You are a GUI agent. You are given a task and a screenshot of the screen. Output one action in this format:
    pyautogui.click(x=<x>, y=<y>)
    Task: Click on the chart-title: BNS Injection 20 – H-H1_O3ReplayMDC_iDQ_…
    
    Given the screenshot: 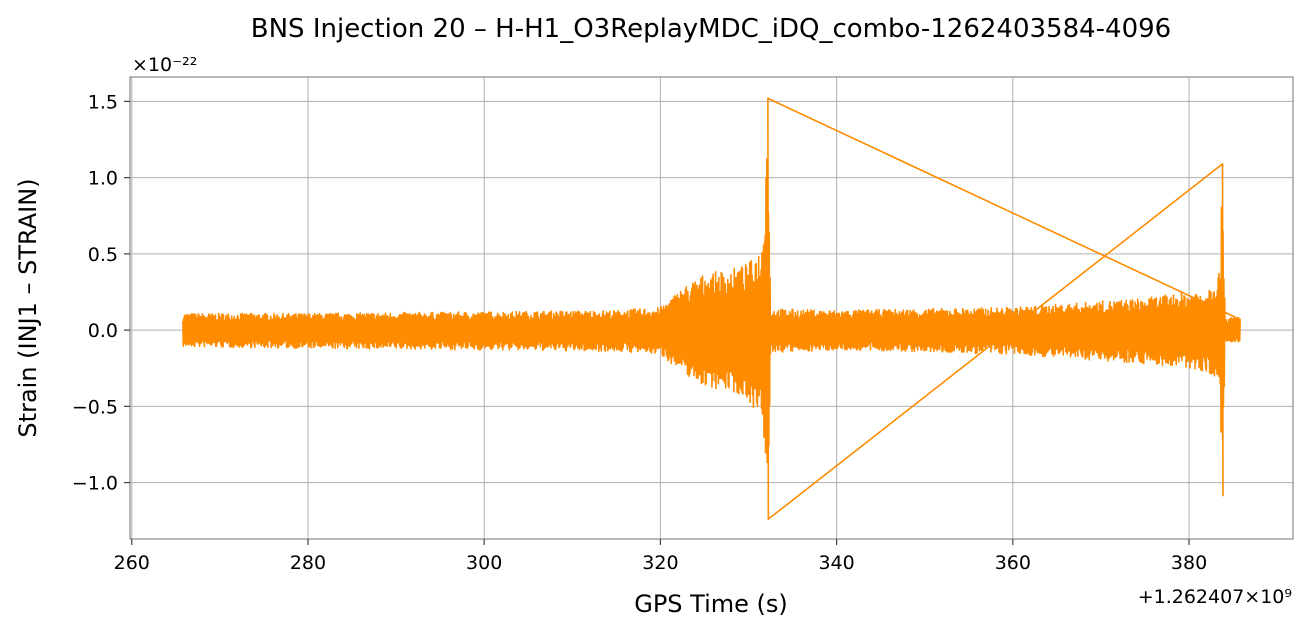 What is the action you would take?
    pyautogui.click(x=711, y=29)
    